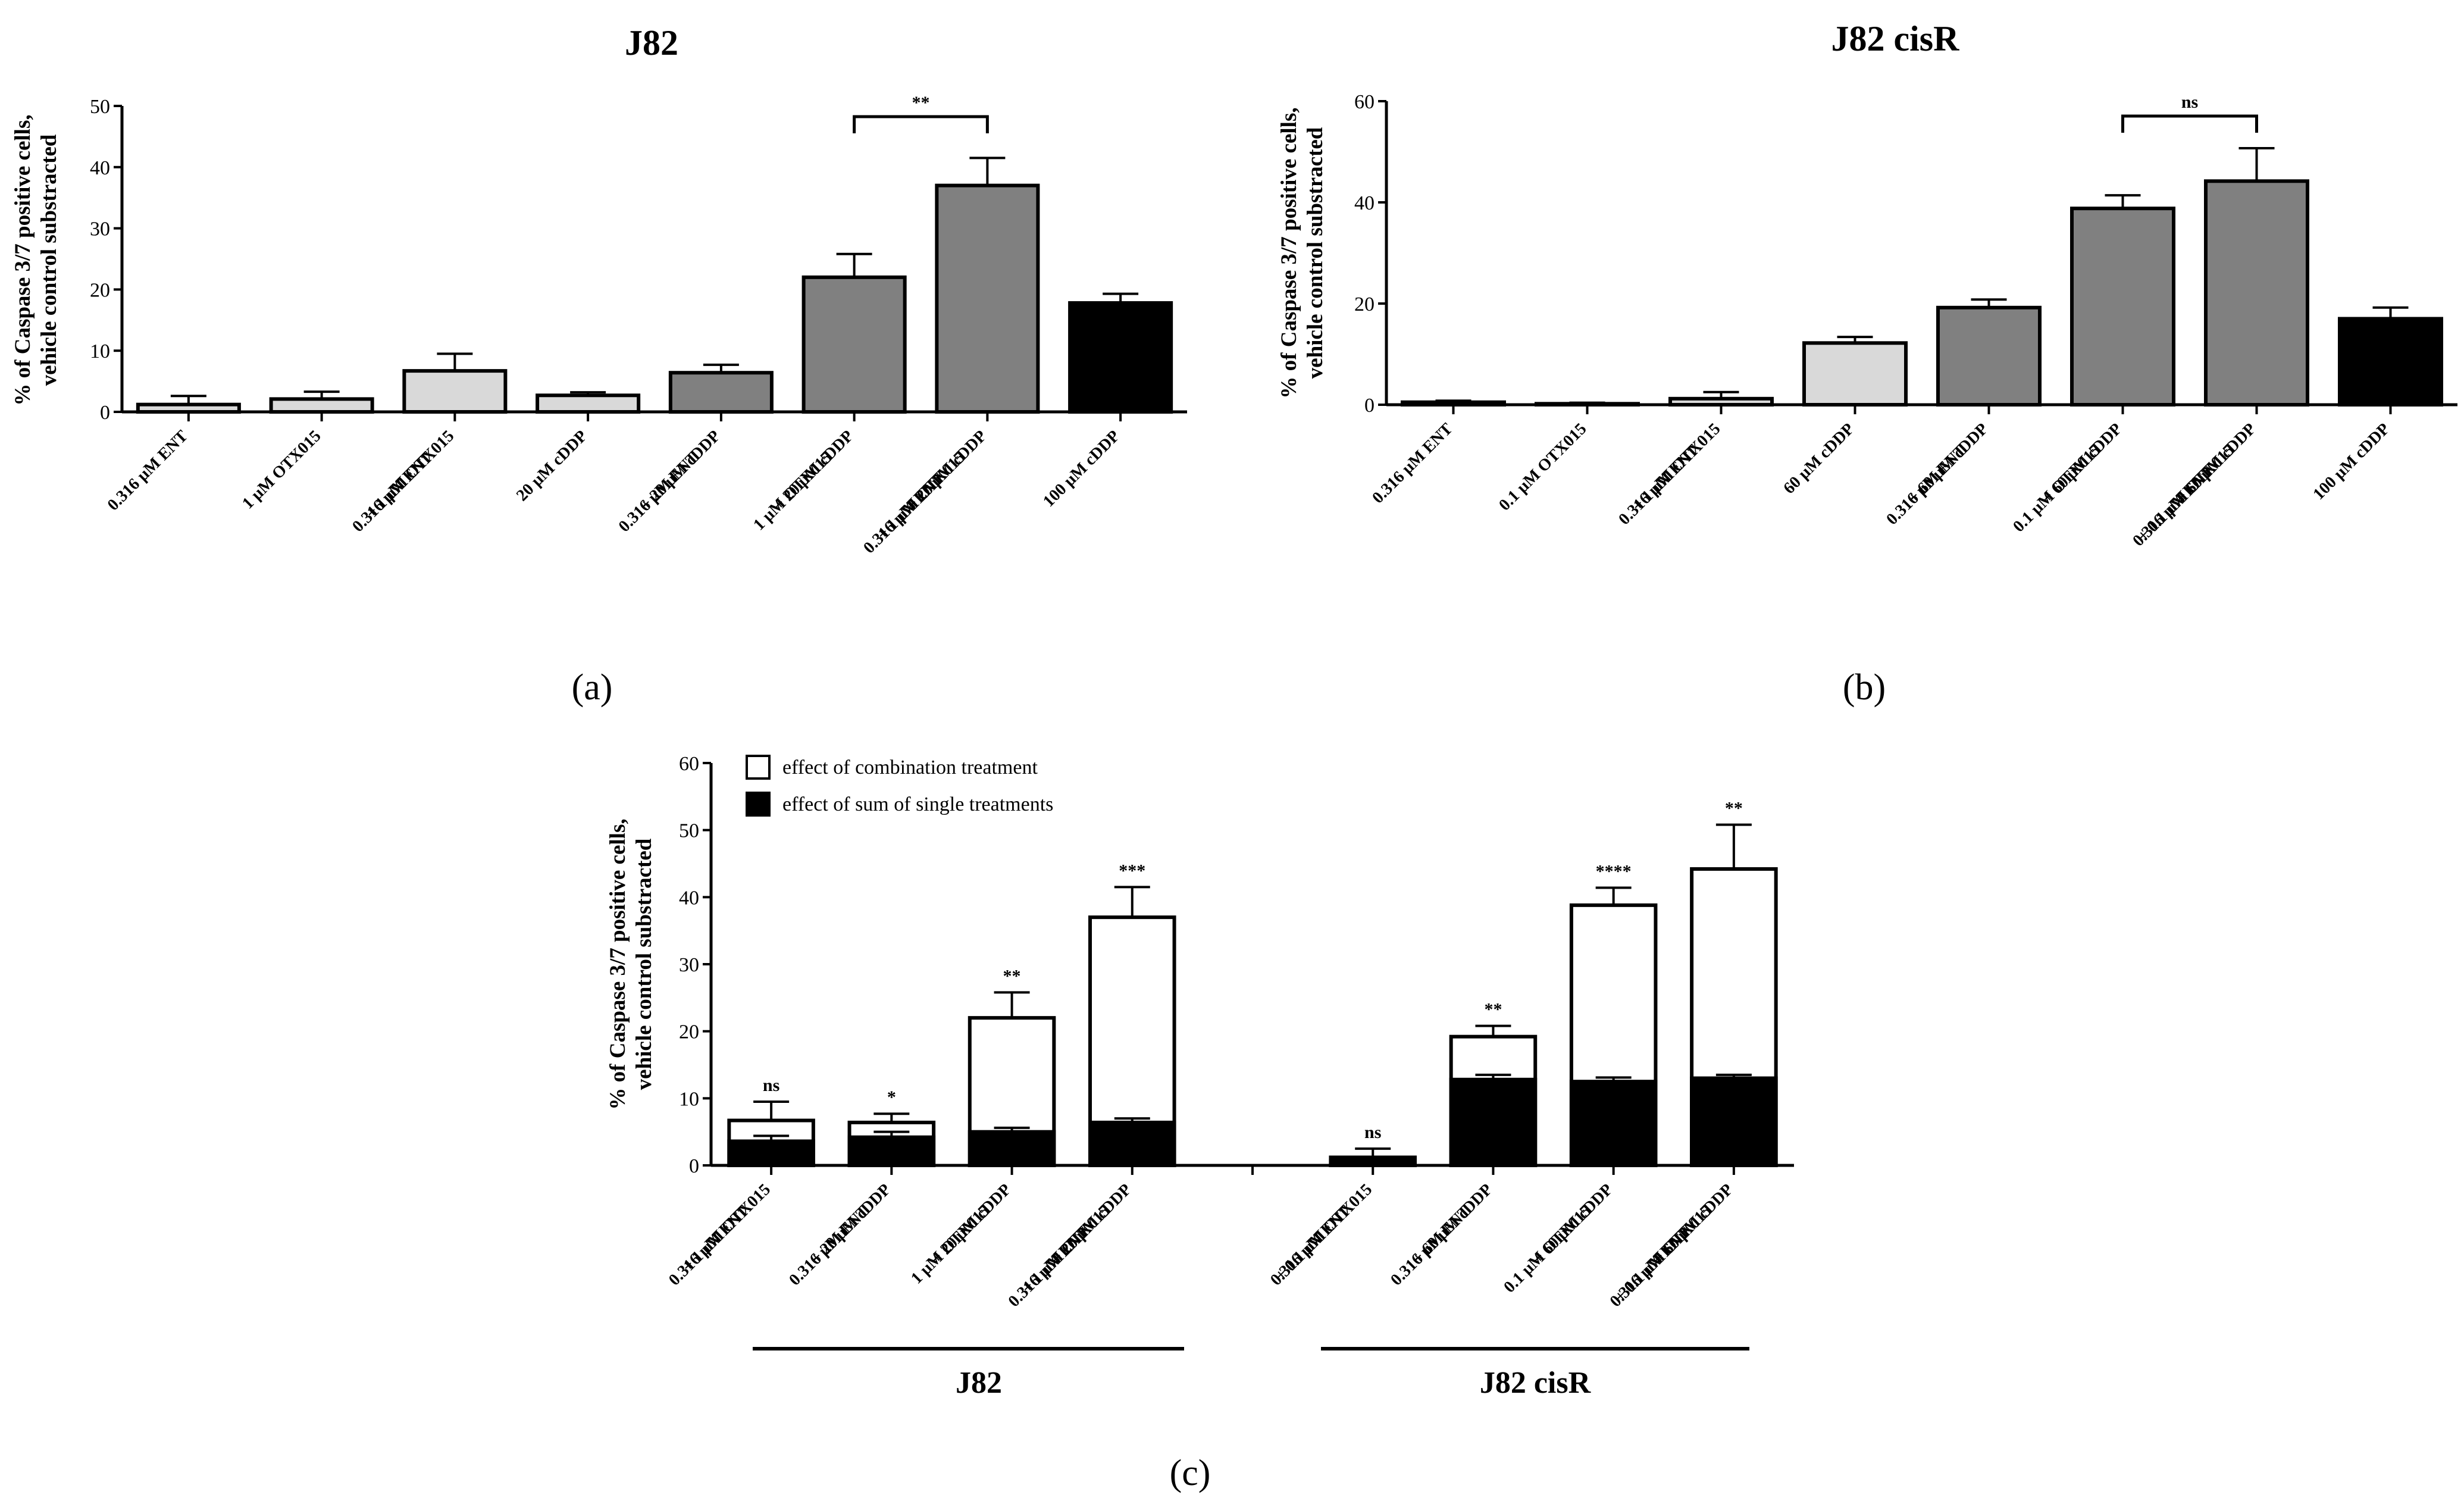 The width and height of the screenshot is (2464, 1510). I want to click on c-xtick-label-0-1: + 1 µM OTX015, so click(726, 1228).